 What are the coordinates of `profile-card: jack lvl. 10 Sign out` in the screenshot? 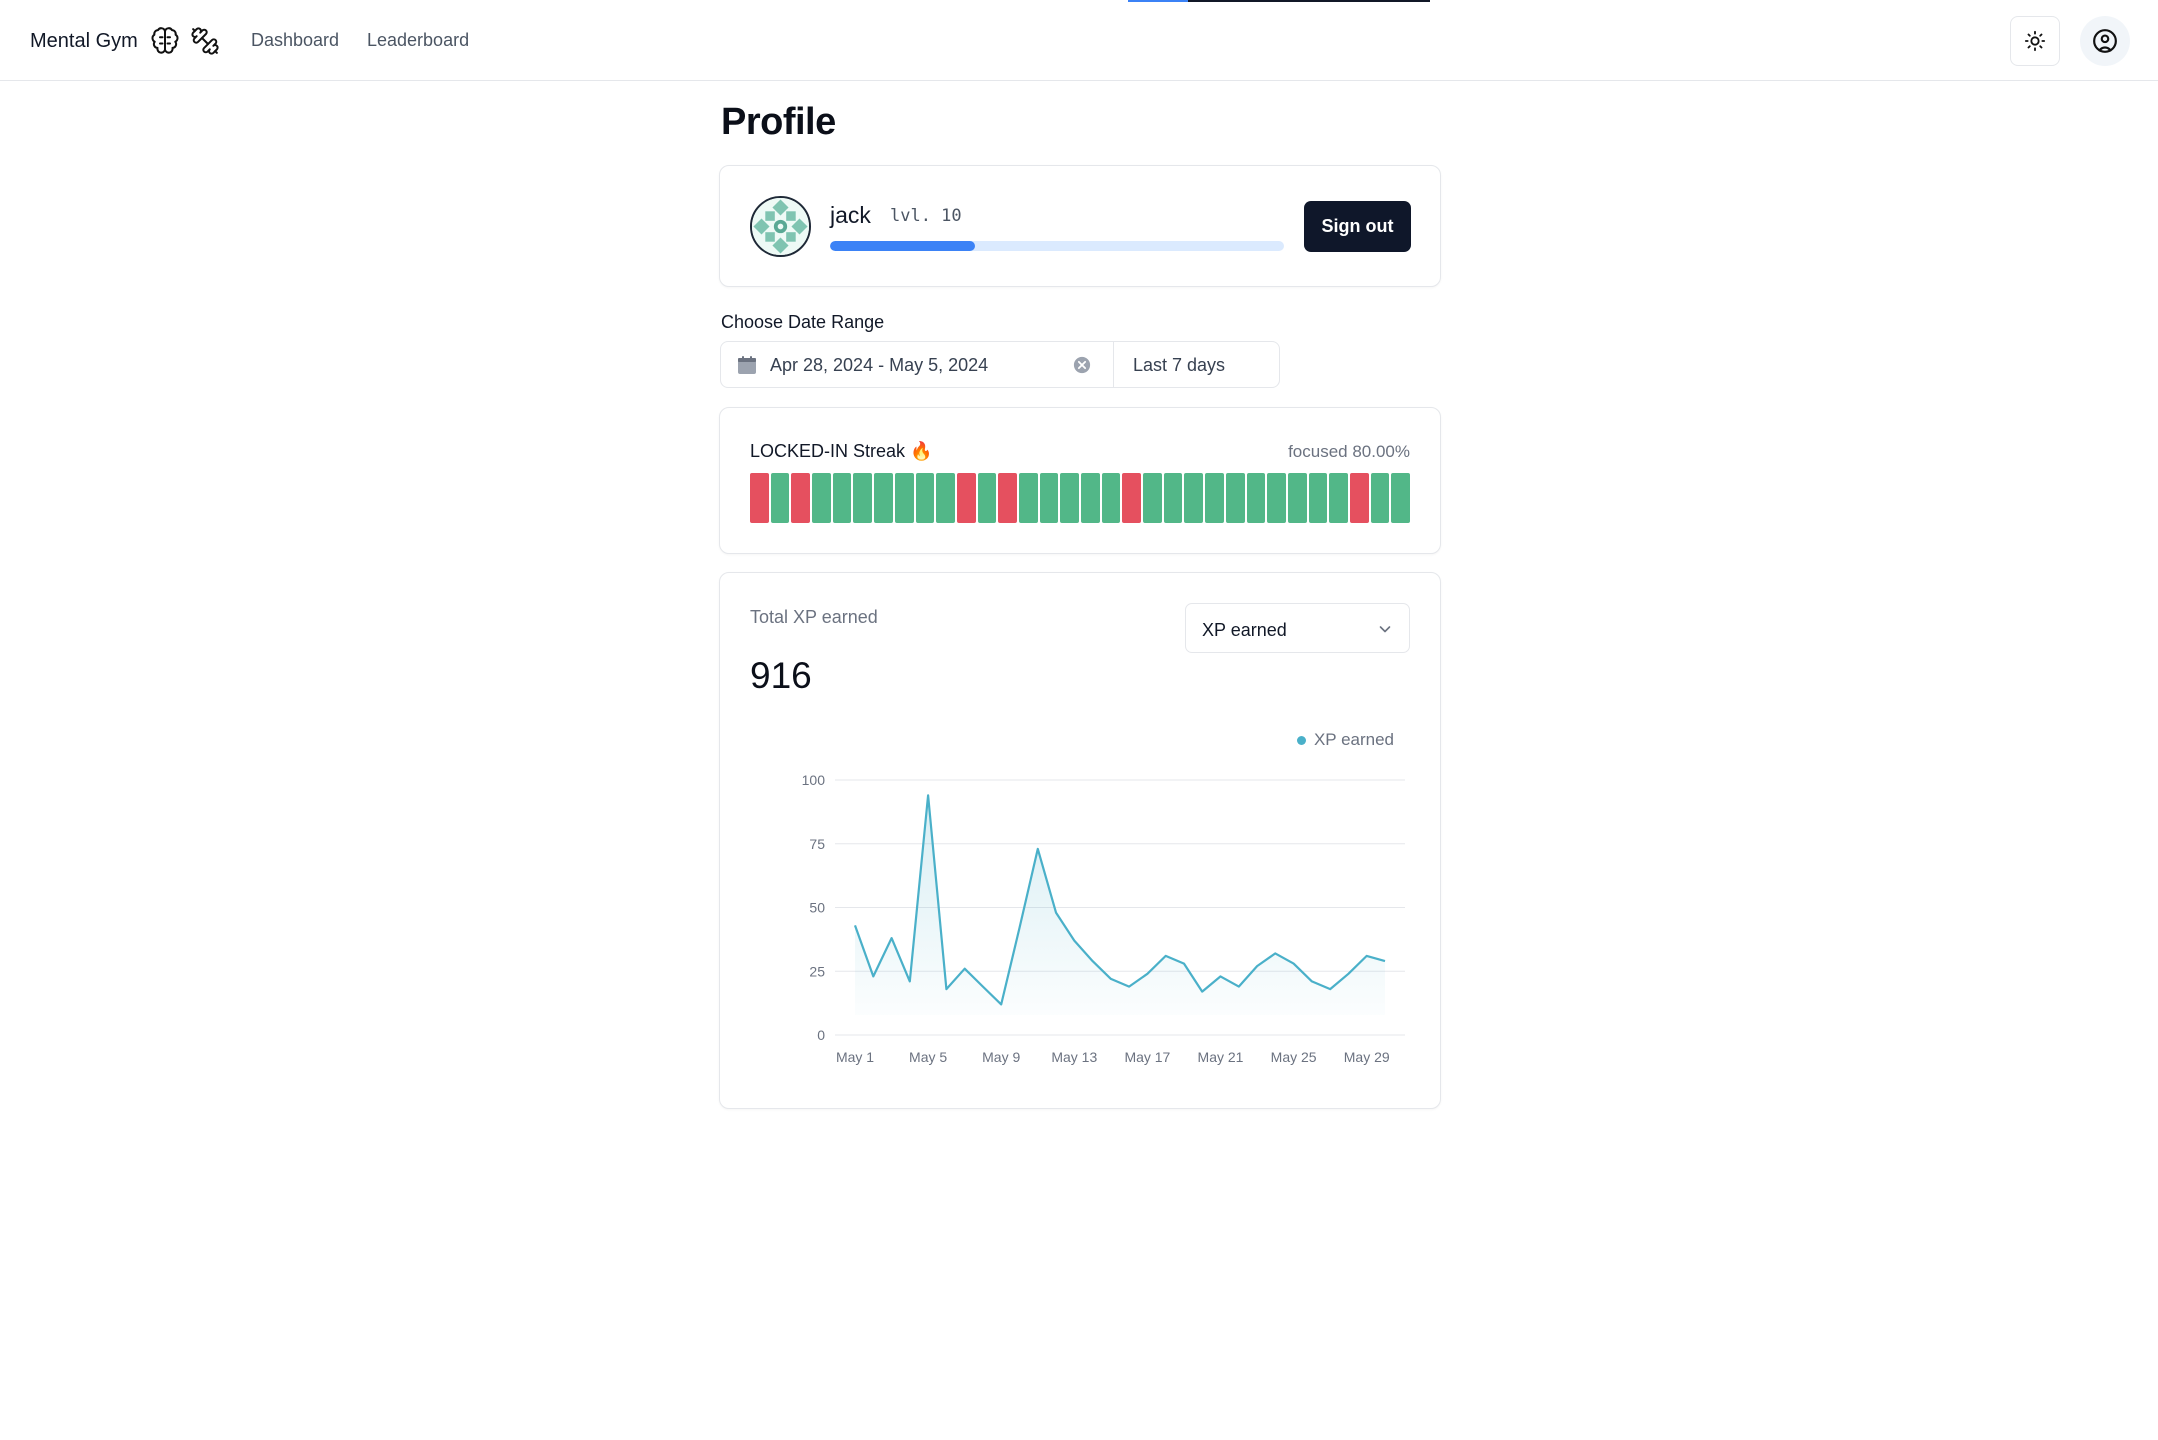 It's located at (1080, 226).